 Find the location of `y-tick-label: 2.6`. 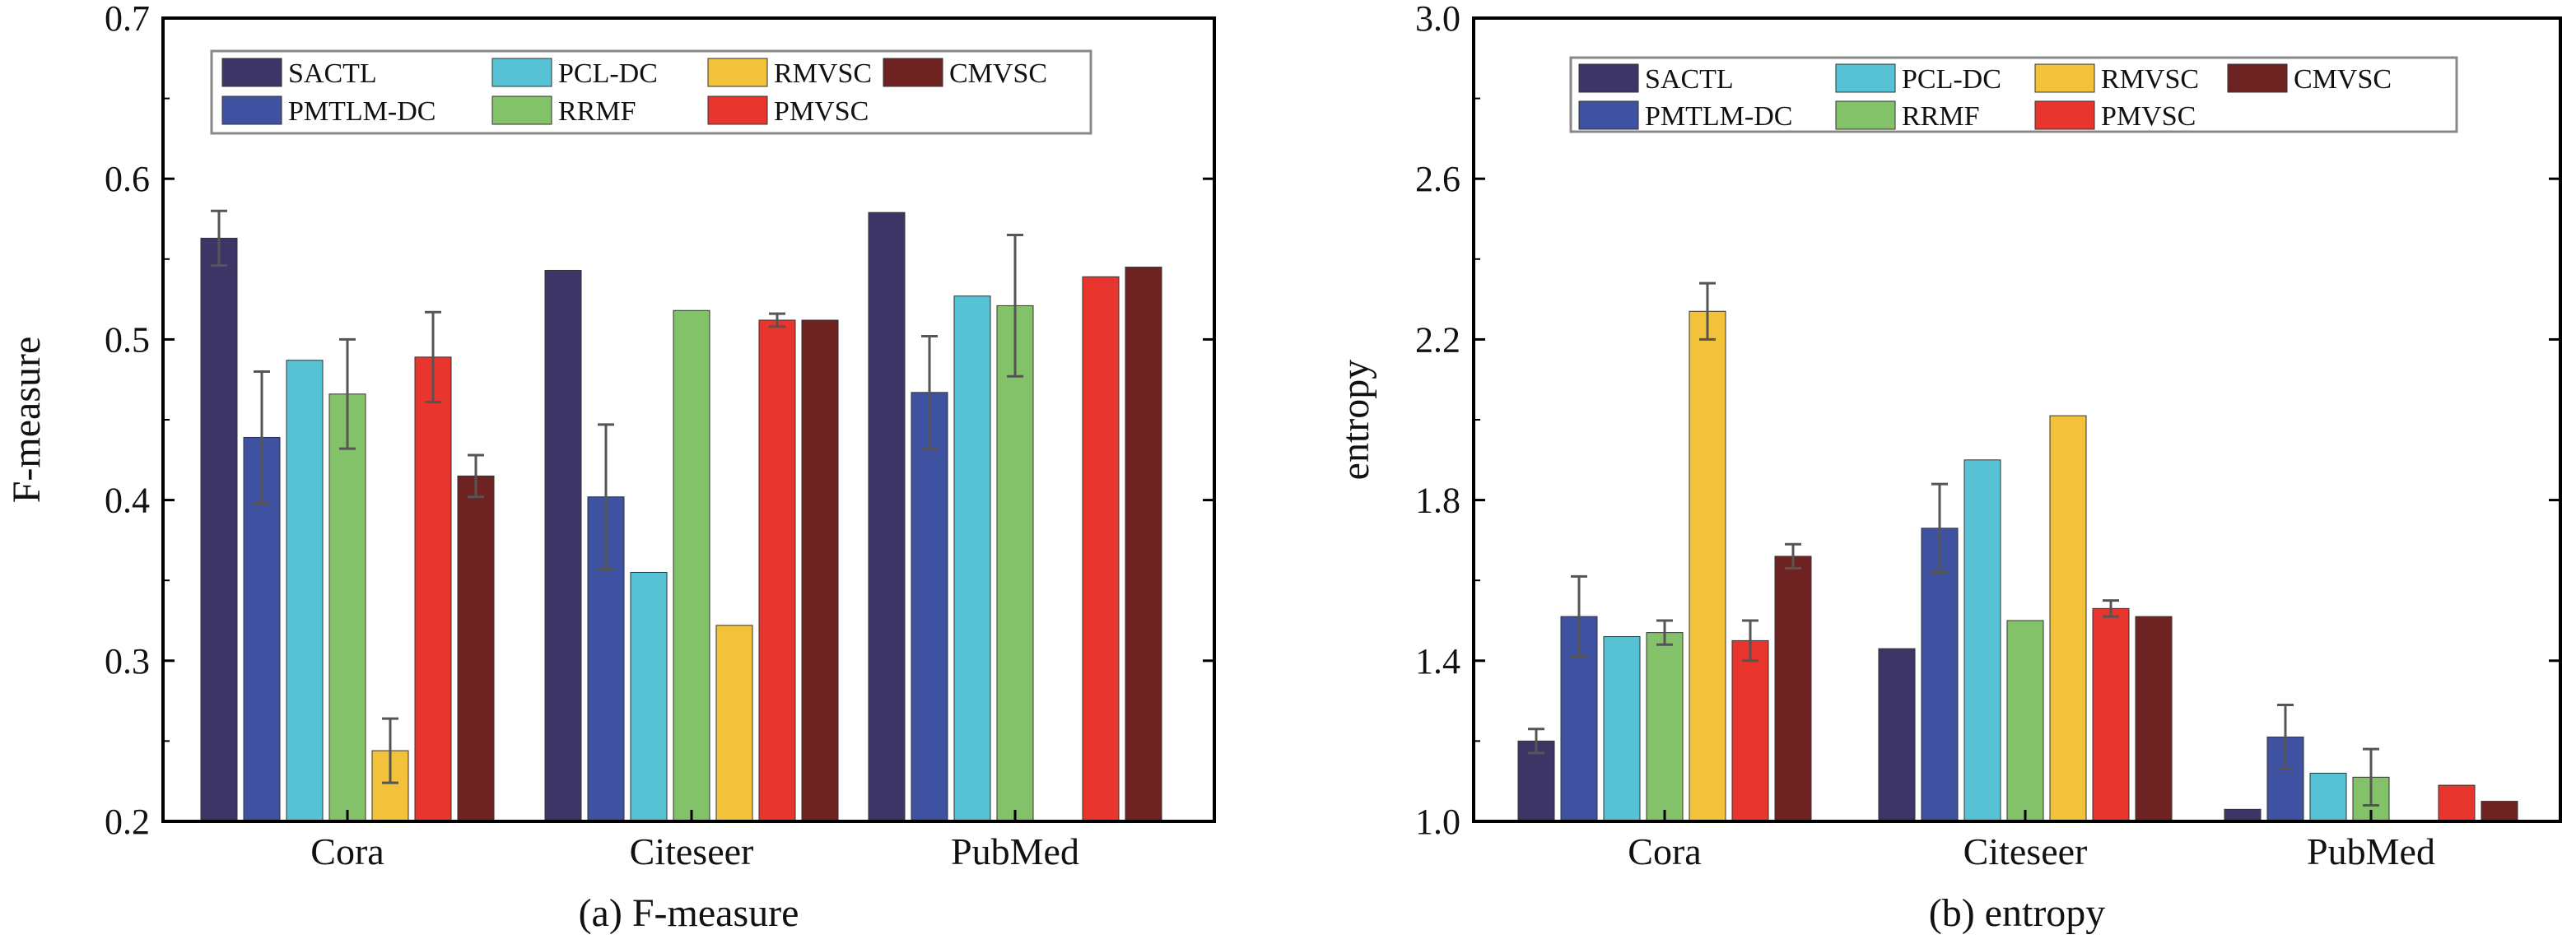

y-tick-label: 2.6 is located at coordinates (1437, 179).